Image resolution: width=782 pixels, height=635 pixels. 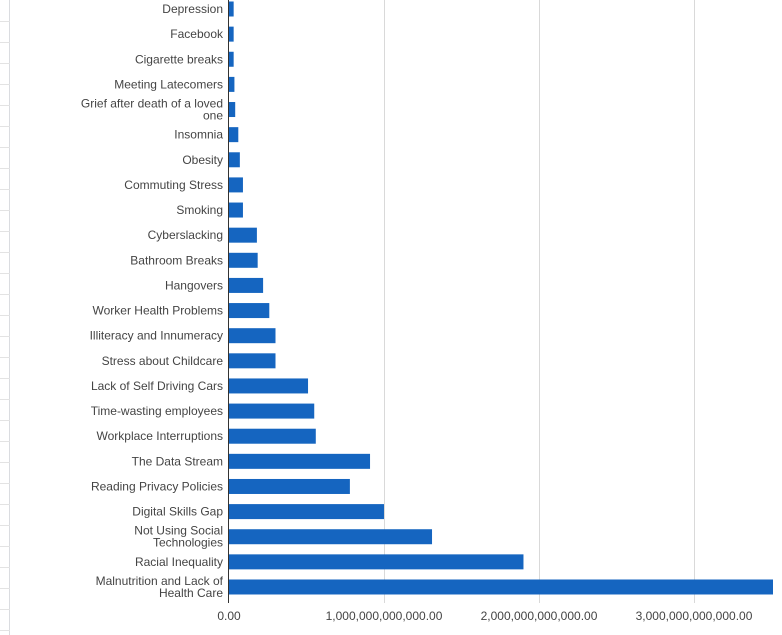 What do you see at coordinates (539, 616) in the screenshot?
I see `x-tick-label: 2,000,000,000,000.00` at bounding box center [539, 616].